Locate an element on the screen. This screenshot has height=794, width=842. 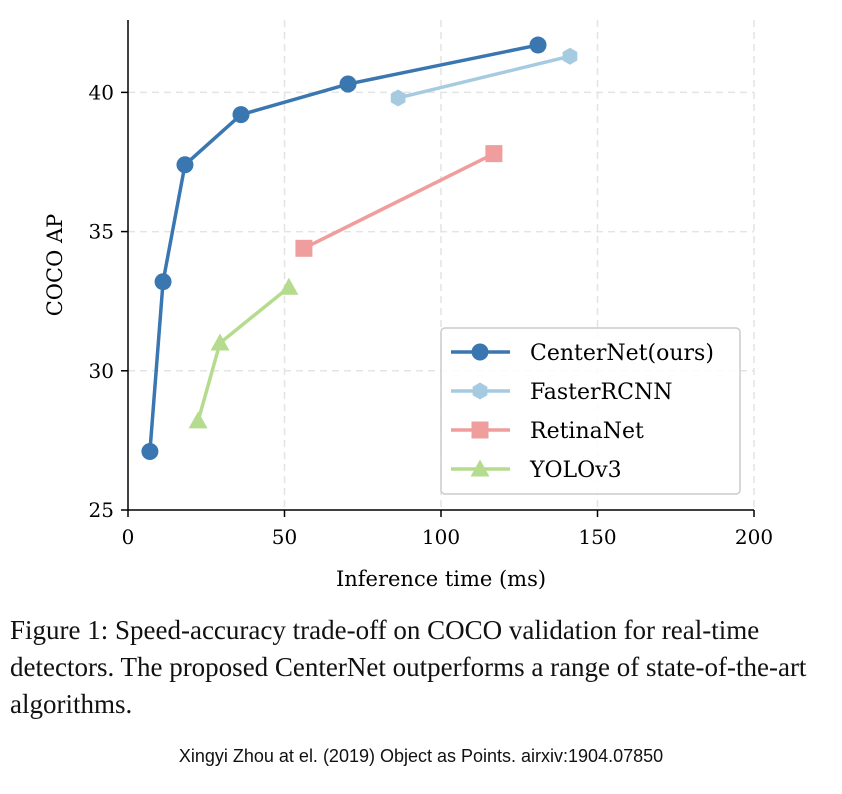
x-axis-label: Inference time (ms) is located at coordinates (441, 579).